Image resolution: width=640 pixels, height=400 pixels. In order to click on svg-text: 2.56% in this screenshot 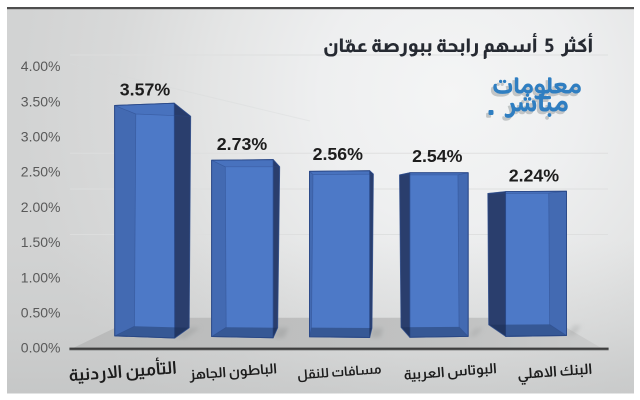, I will do `click(338, 154)`.